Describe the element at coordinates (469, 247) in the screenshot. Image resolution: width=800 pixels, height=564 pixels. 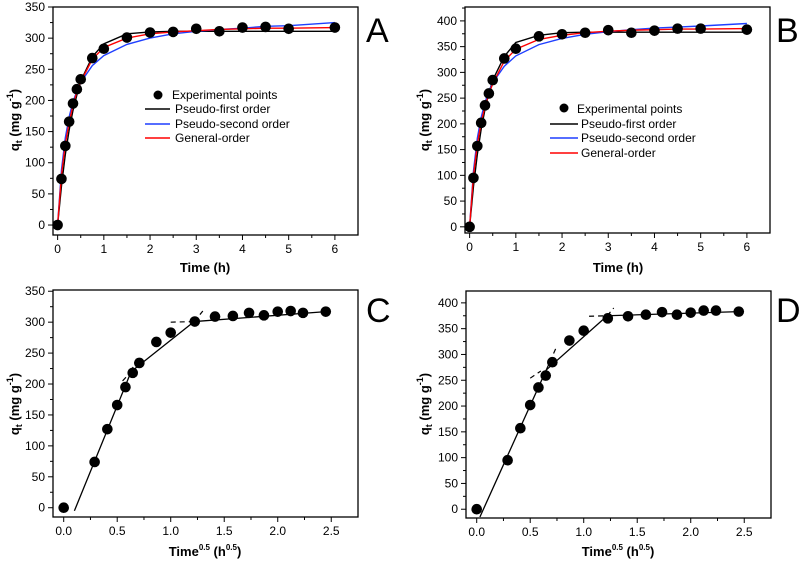
I see `x-tick-label: 0` at that location.